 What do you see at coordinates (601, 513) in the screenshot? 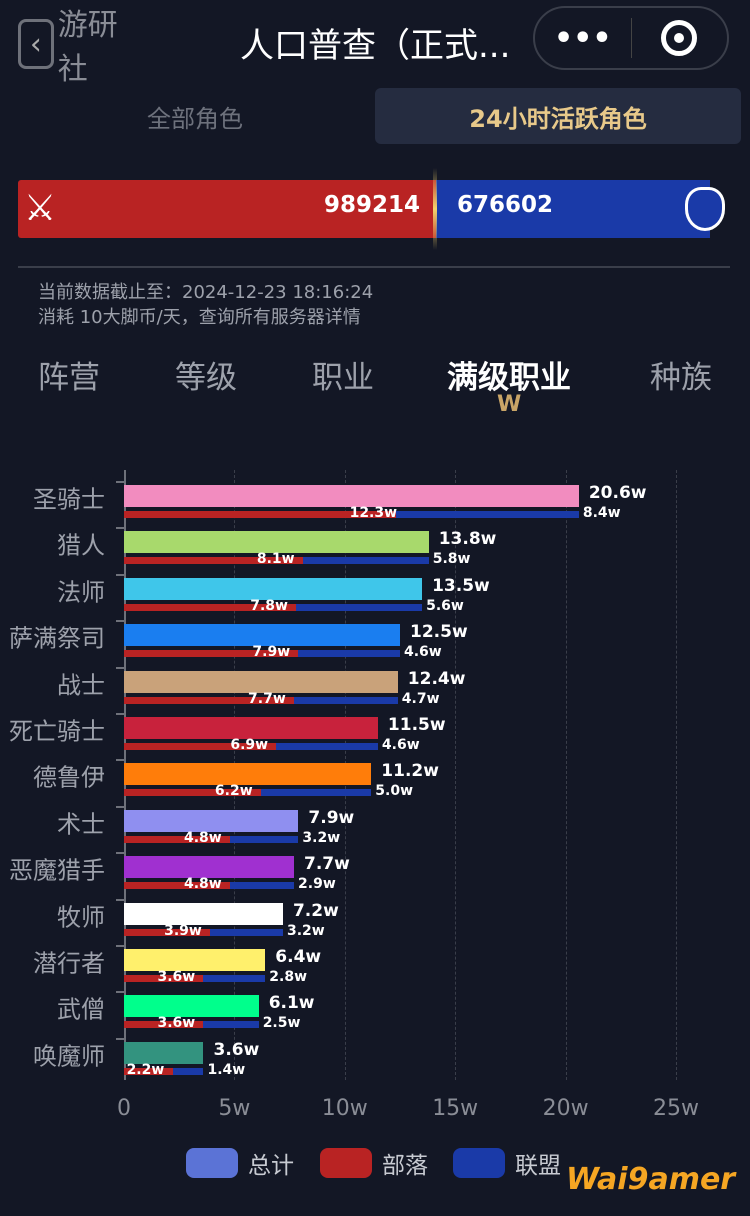
I see `alliance-value-label: 8.4w` at bounding box center [601, 513].